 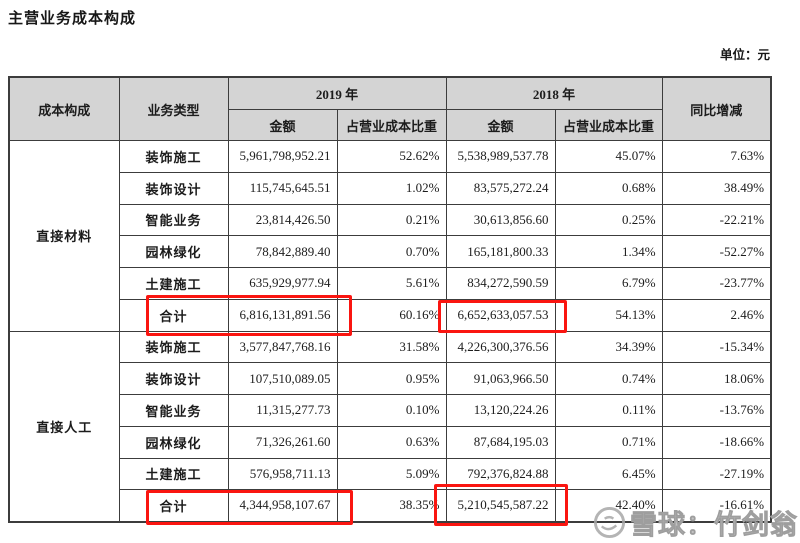 I want to click on yoy-cell: -23.77%, so click(x=716, y=283).